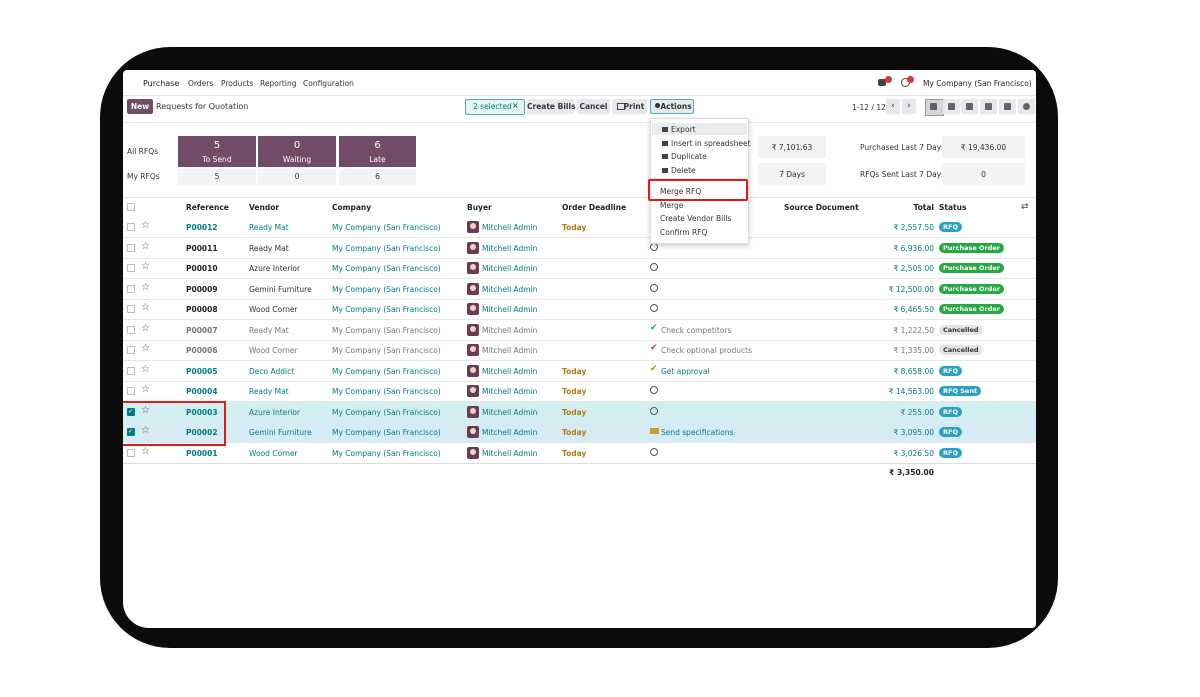 Image resolution: width=1200 pixels, height=697 pixels. What do you see at coordinates (202, 391) in the screenshot?
I see `reference: P00004` at bounding box center [202, 391].